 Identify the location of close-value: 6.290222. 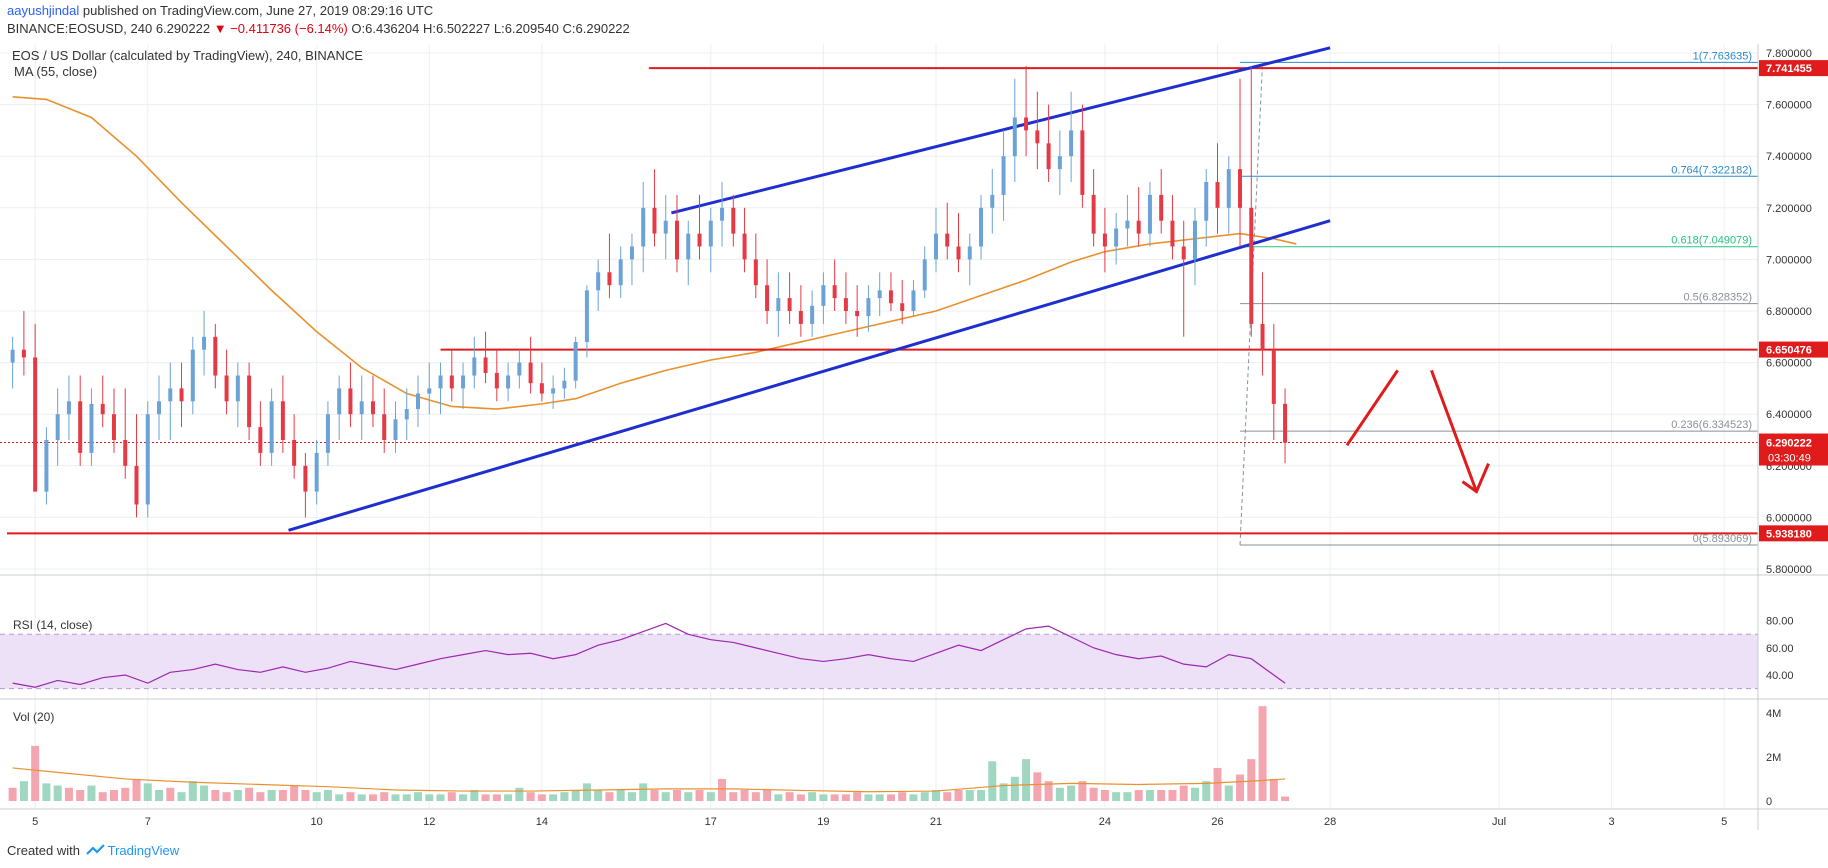
(602, 28).